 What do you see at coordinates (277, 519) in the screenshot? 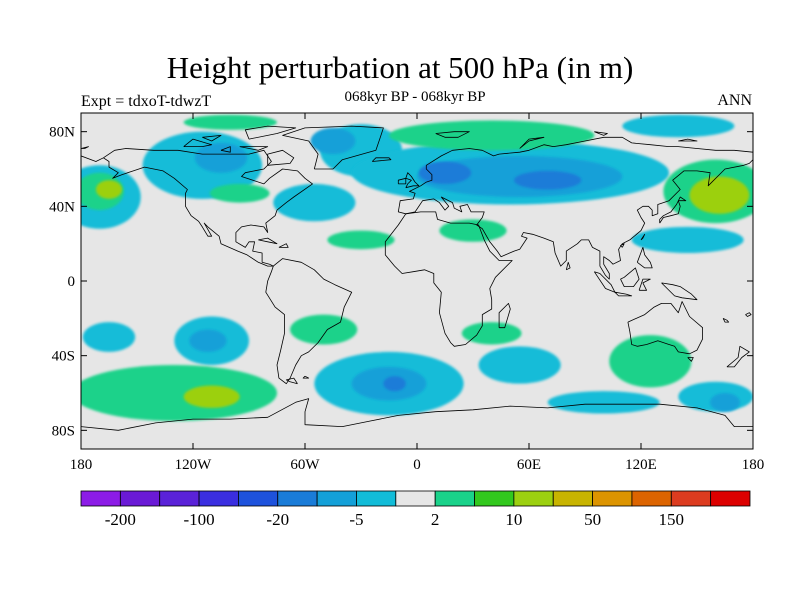
I see `colorbar-label: -20` at bounding box center [277, 519].